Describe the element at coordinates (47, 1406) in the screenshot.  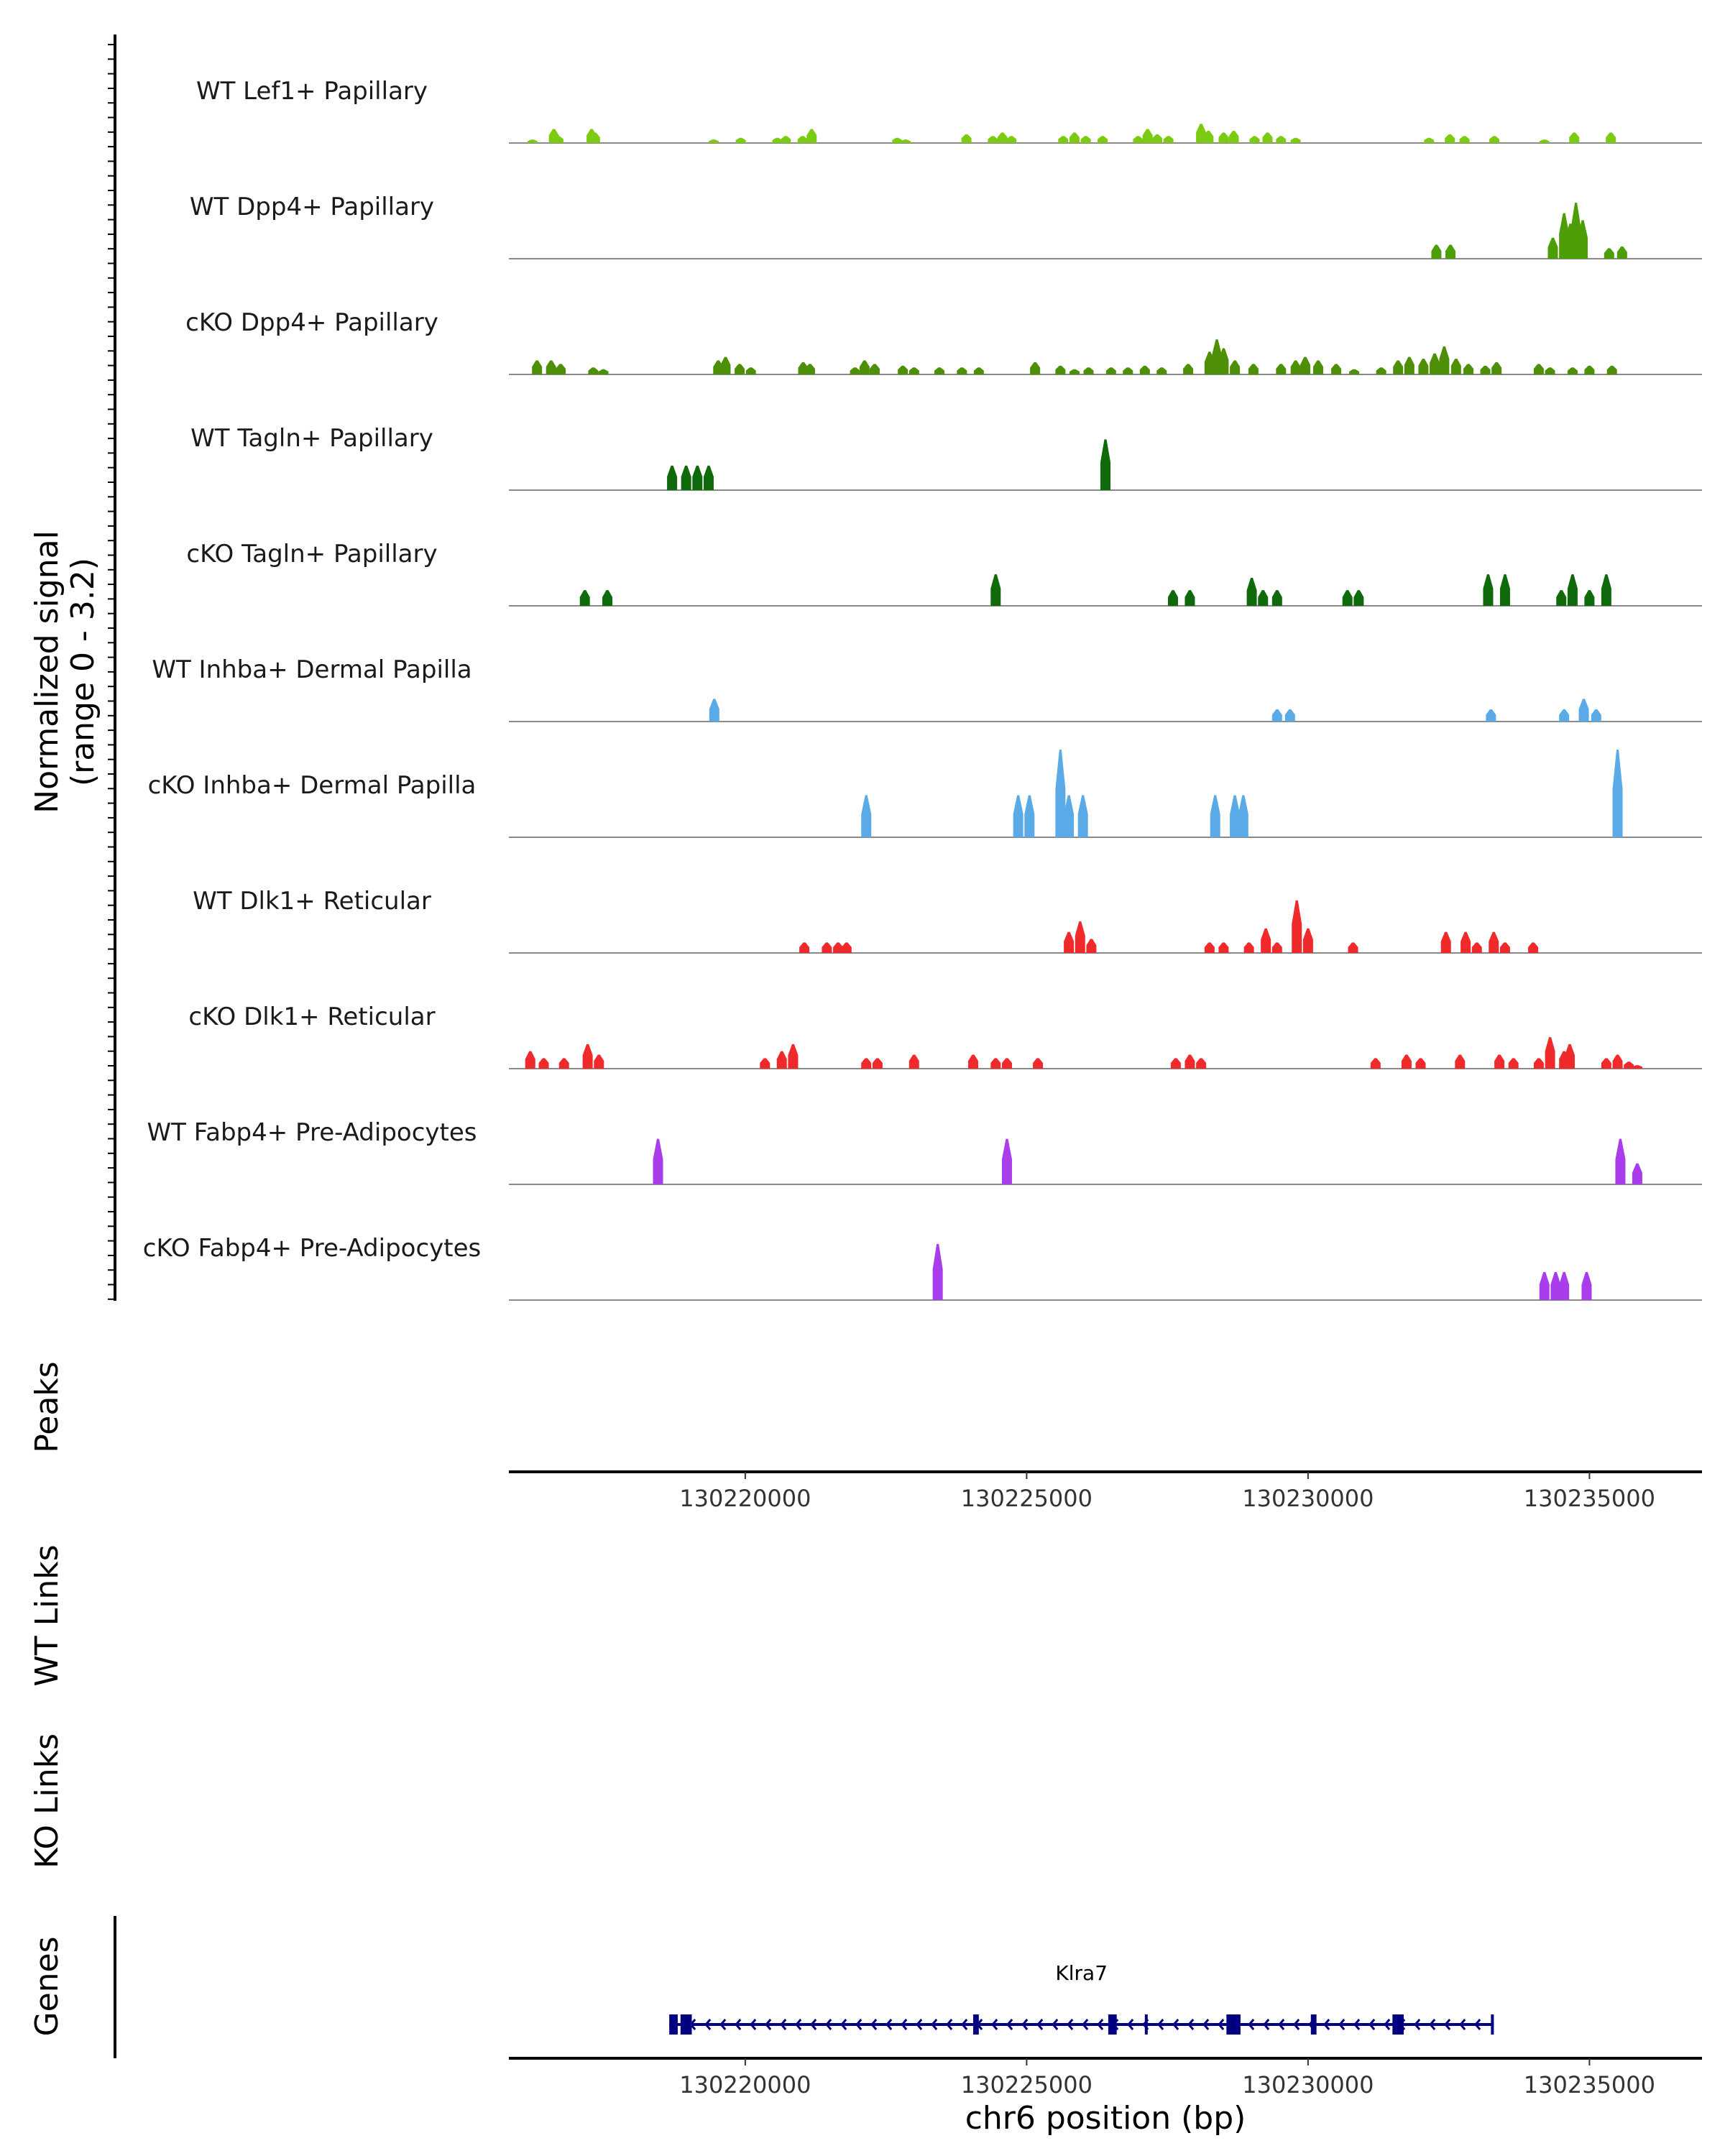
I see `peaks-panel-label: Peaks` at that location.